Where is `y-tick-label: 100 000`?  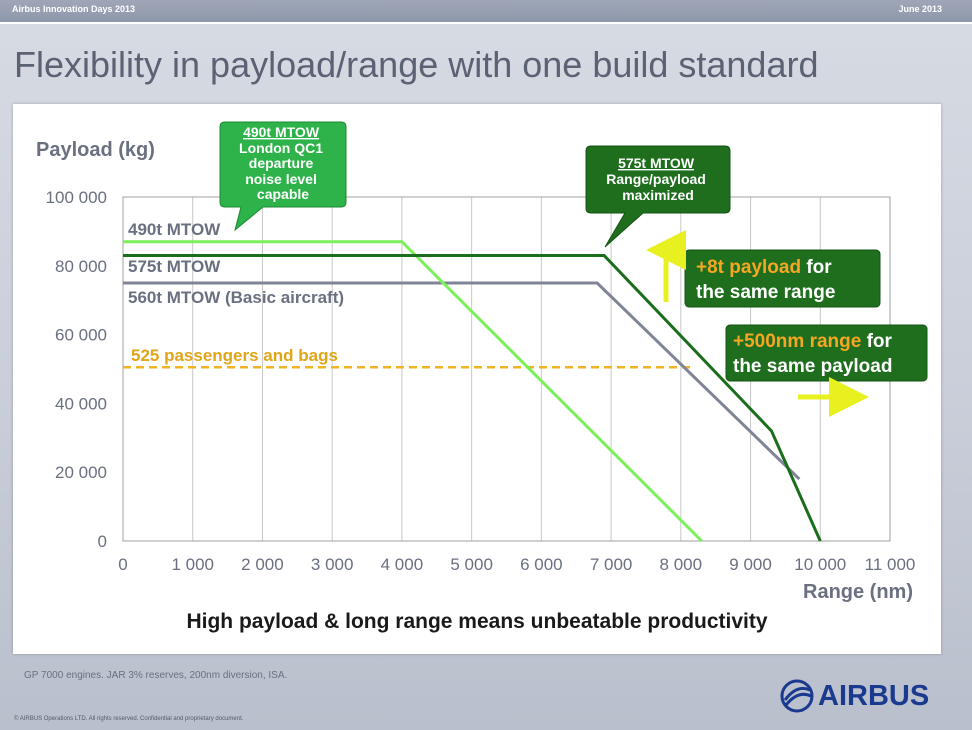
y-tick-label: 100 000 is located at coordinates (76, 197).